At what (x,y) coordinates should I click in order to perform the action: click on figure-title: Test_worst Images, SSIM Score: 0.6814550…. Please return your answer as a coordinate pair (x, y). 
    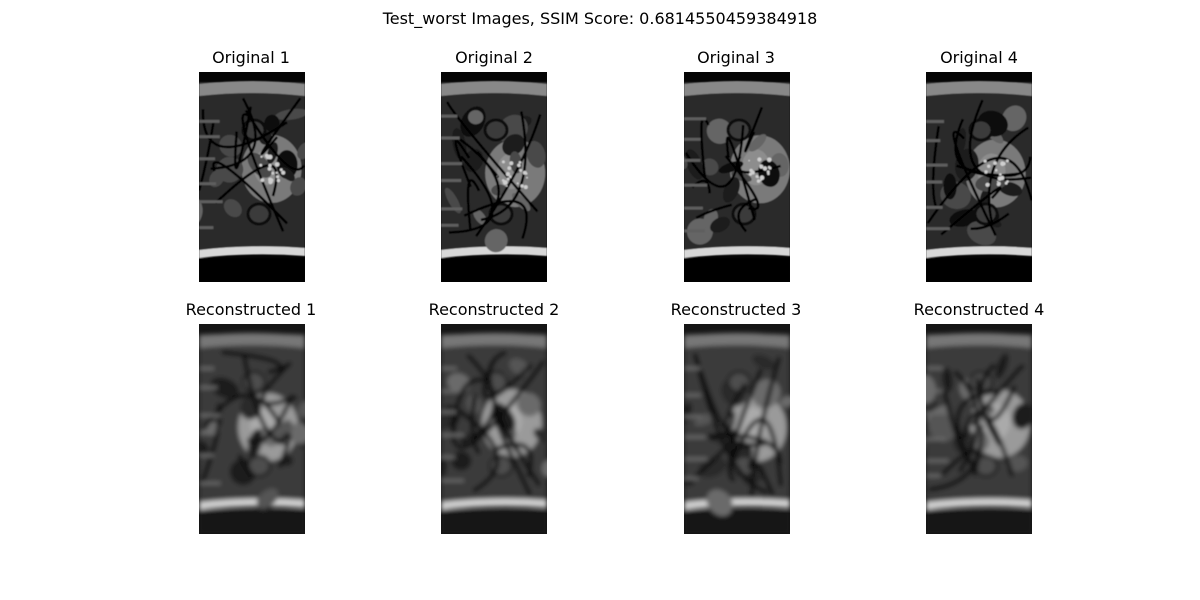
    Looking at the image, I should click on (600, 18).